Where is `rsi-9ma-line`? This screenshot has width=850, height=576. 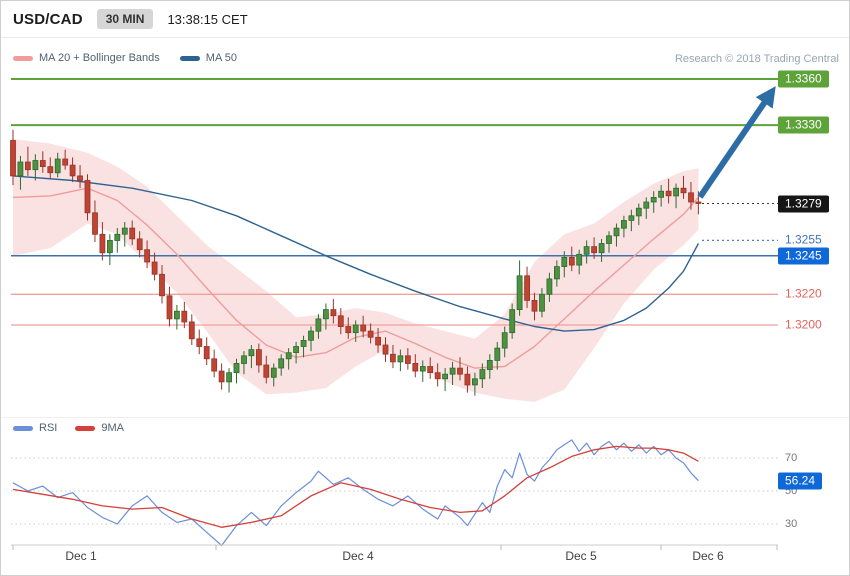 rsi-9ma-line is located at coordinates (355, 486).